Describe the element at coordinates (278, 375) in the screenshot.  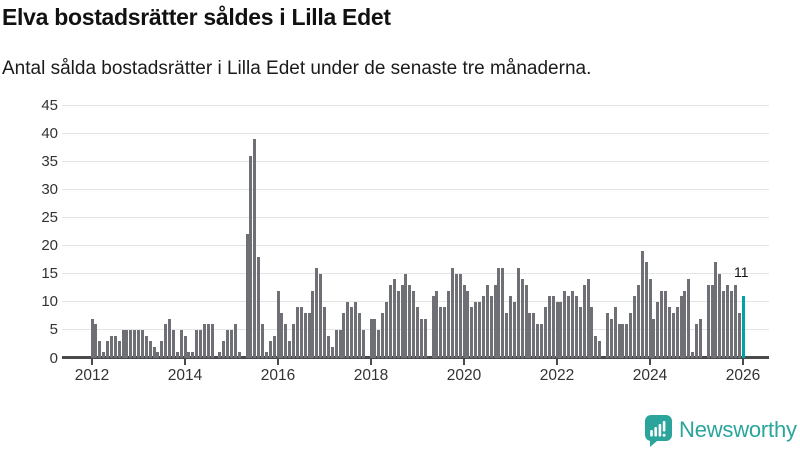
I see `x-axis-tick-label: 2016` at that location.